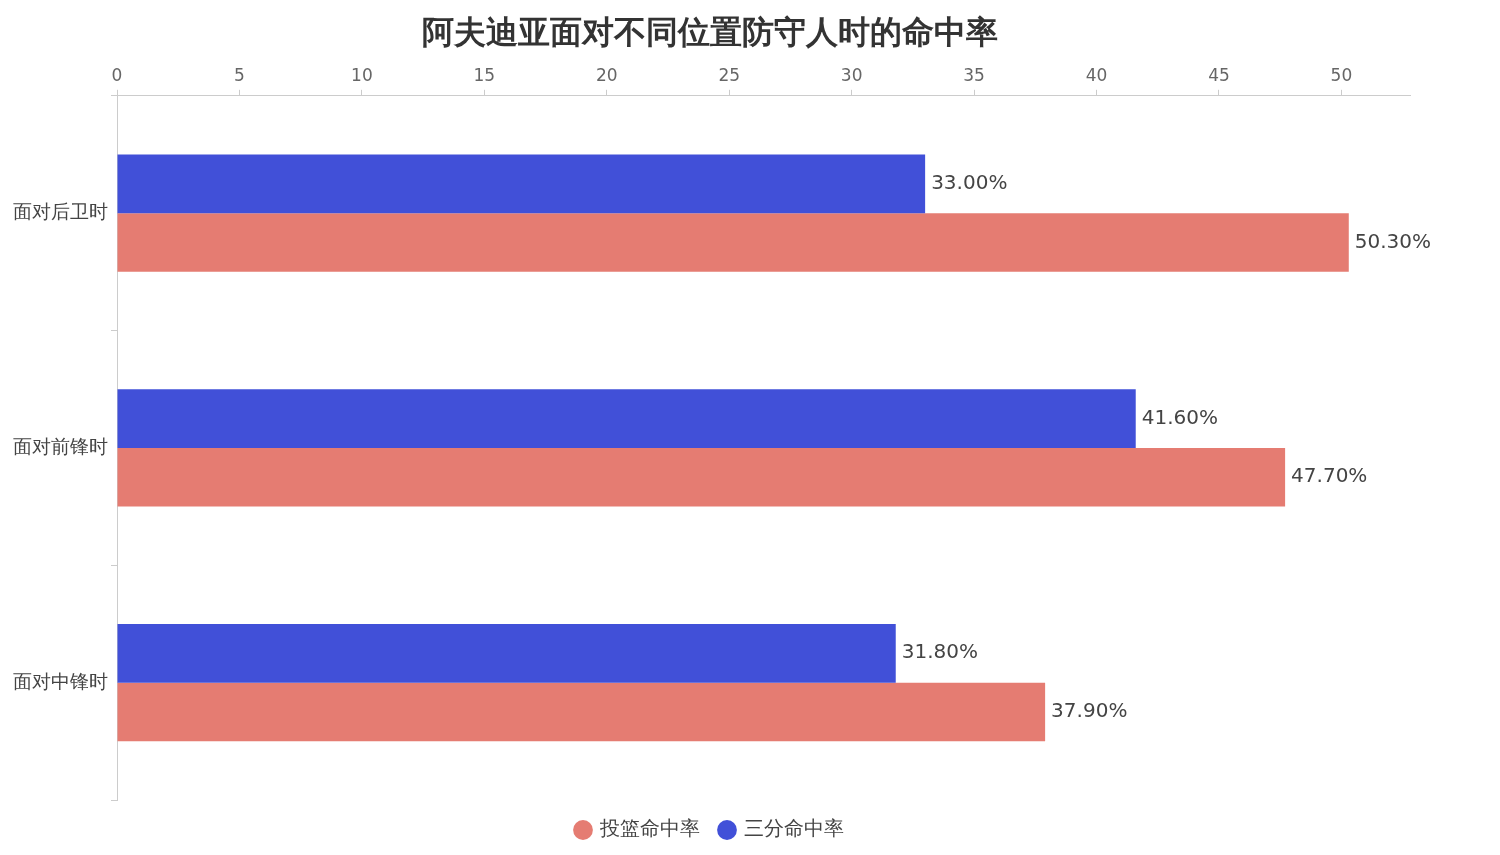 The width and height of the screenshot is (1500, 855). I want to click on data-label: 33.00%, so click(969, 182).